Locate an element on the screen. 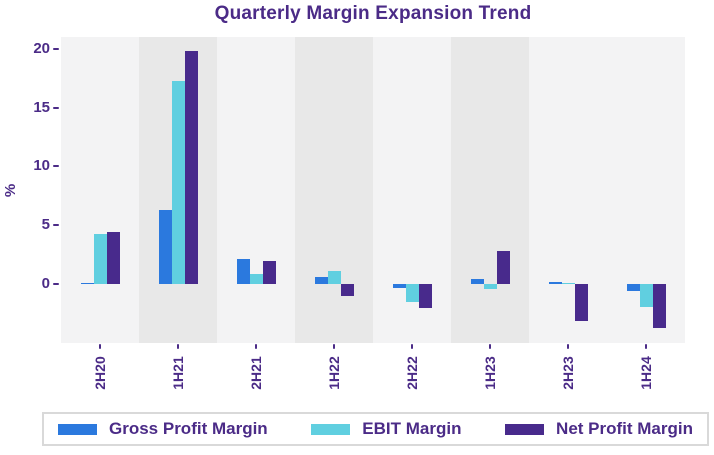 This screenshot has height=455, width=714. bar-net-profit-margin-2H21 is located at coordinates (269, 272).